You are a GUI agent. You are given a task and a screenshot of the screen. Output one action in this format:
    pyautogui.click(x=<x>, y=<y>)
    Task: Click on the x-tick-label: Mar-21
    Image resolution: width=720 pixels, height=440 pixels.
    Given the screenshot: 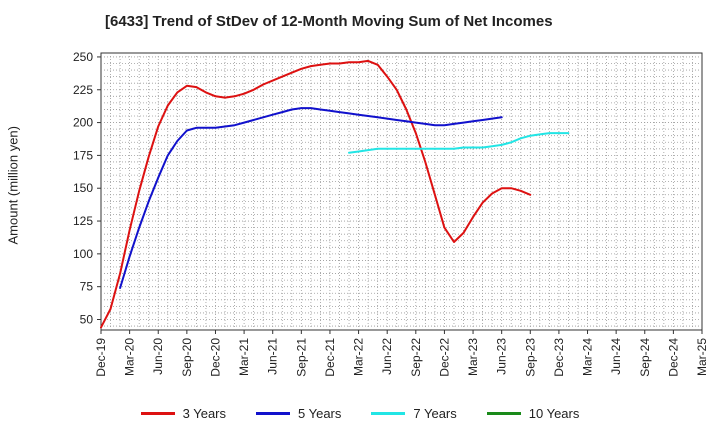 What is the action you would take?
    pyautogui.click(x=244, y=357)
    